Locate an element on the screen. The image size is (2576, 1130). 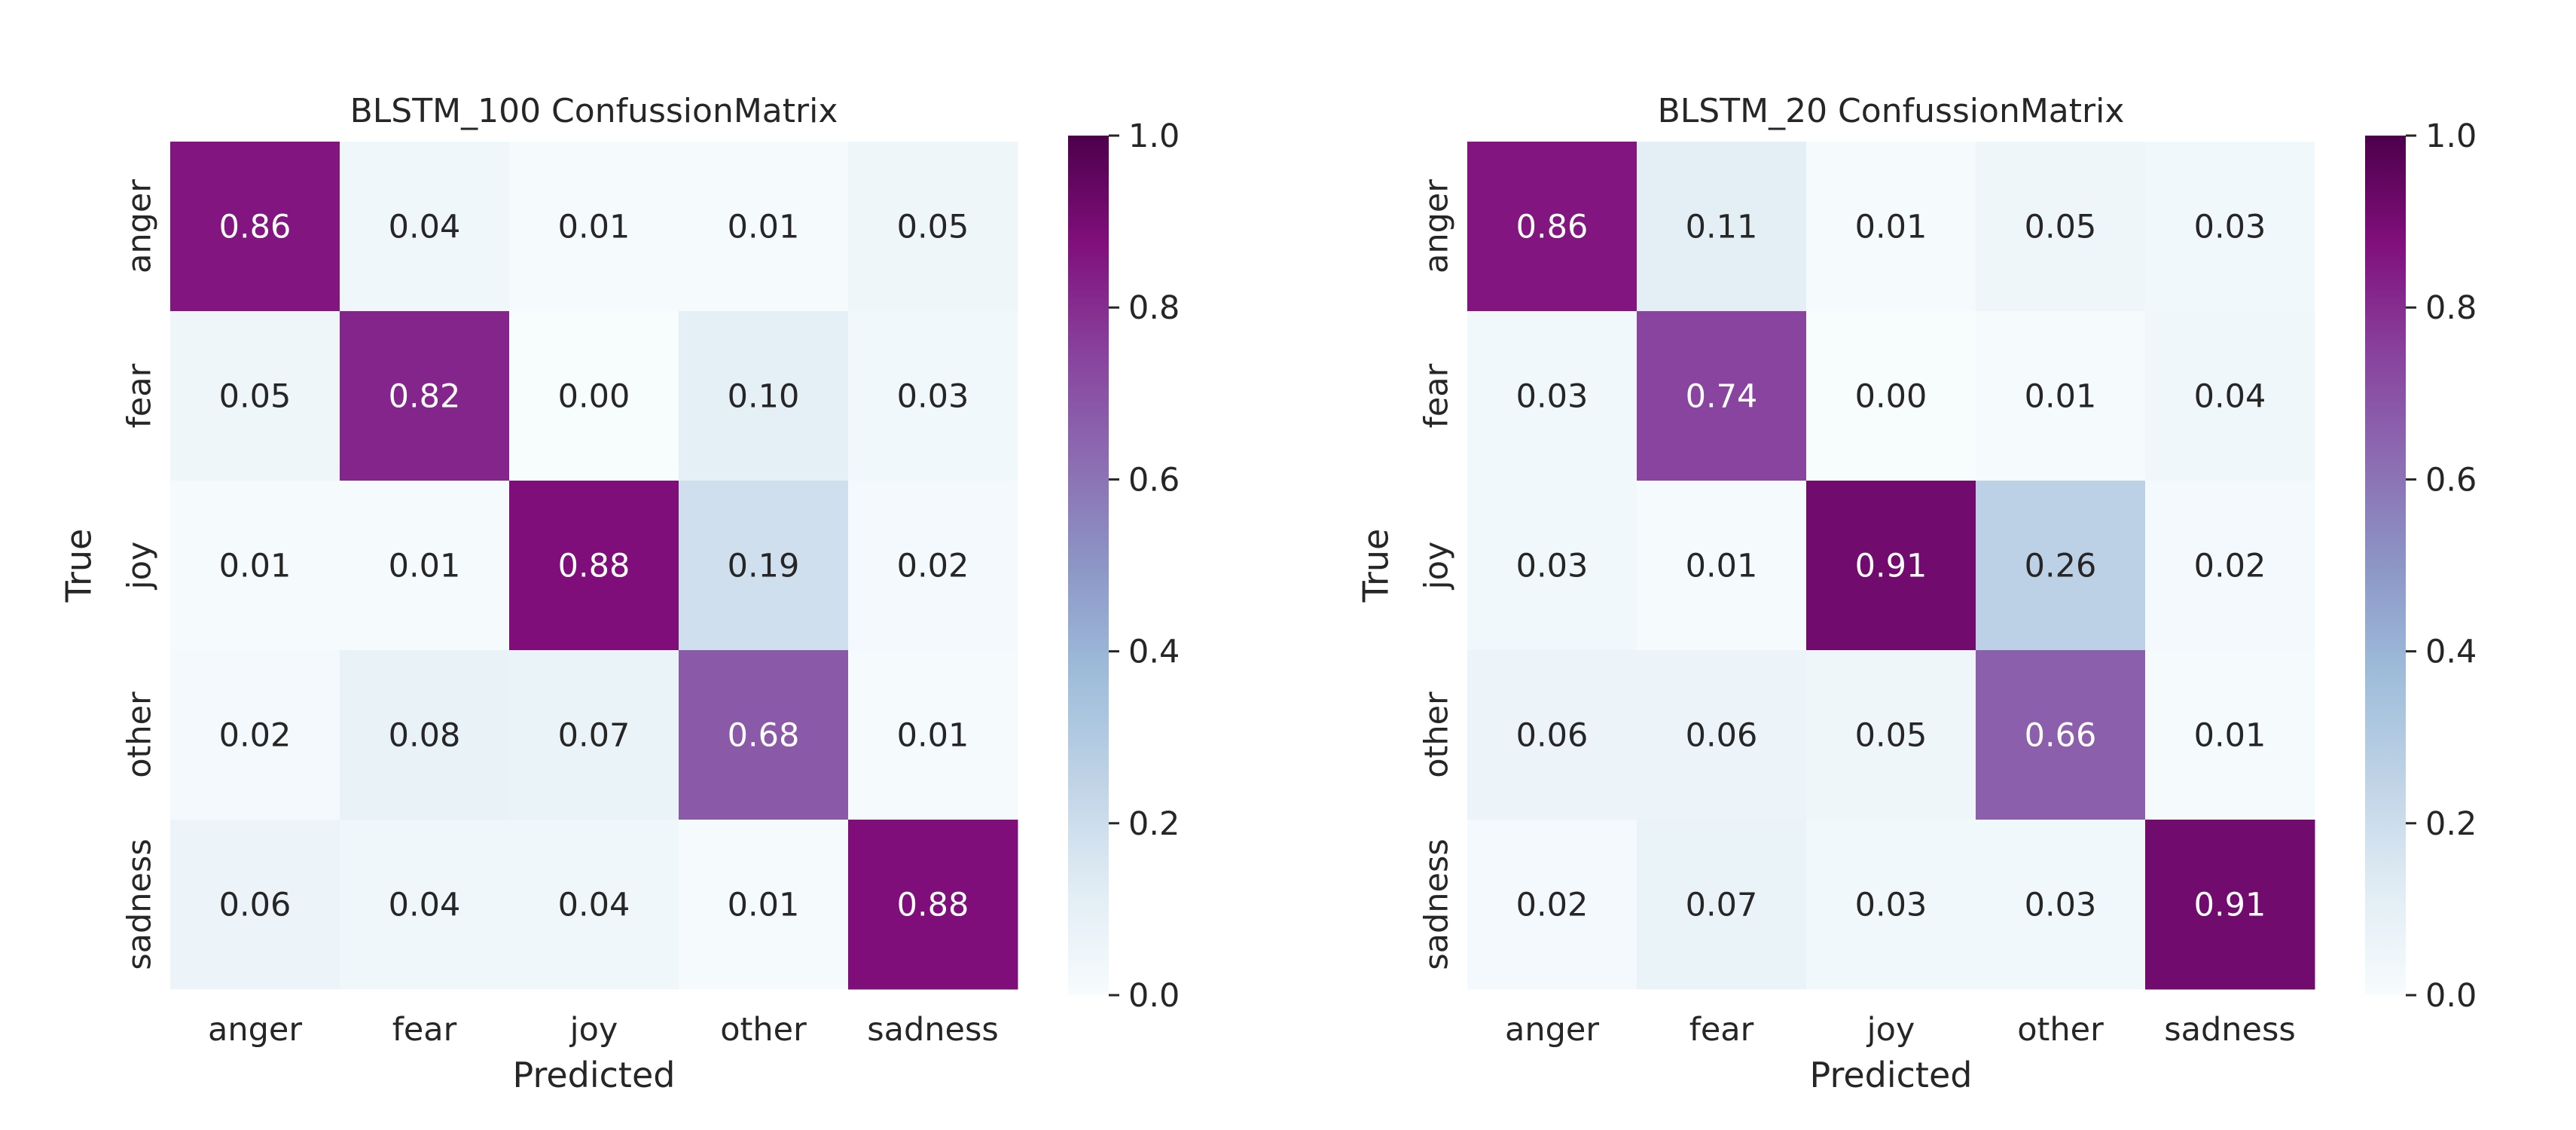
heatmap-cell-fear-other is located at coordinates (2061, 396).